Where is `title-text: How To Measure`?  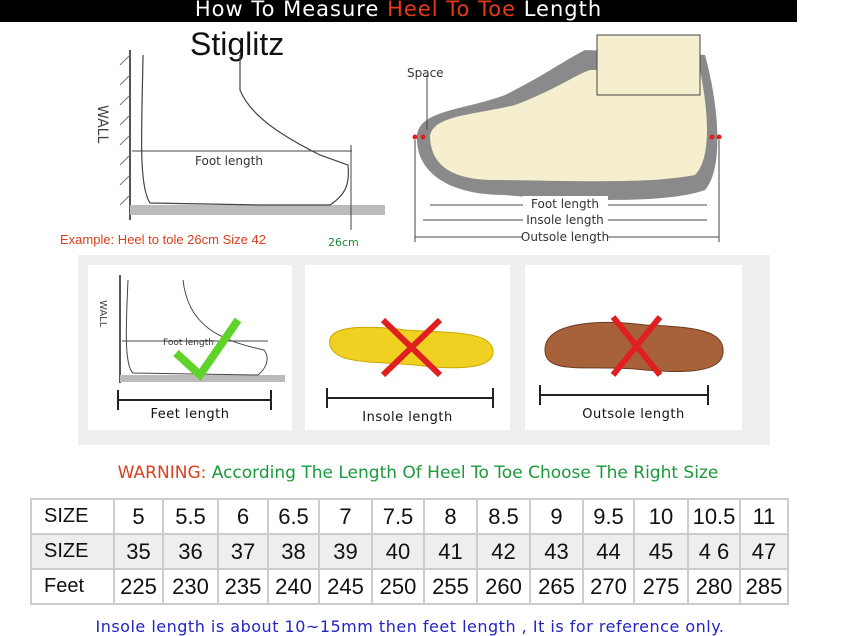 title-text: How To Measure is located at coordinates (291, 10).